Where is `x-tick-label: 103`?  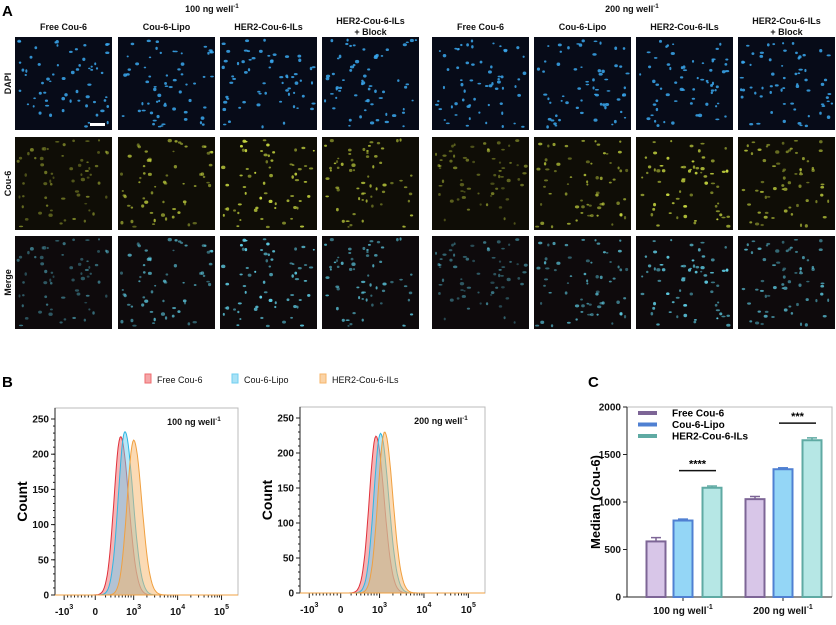
x-tick-label: 103 is located at coordinates (379, 609).